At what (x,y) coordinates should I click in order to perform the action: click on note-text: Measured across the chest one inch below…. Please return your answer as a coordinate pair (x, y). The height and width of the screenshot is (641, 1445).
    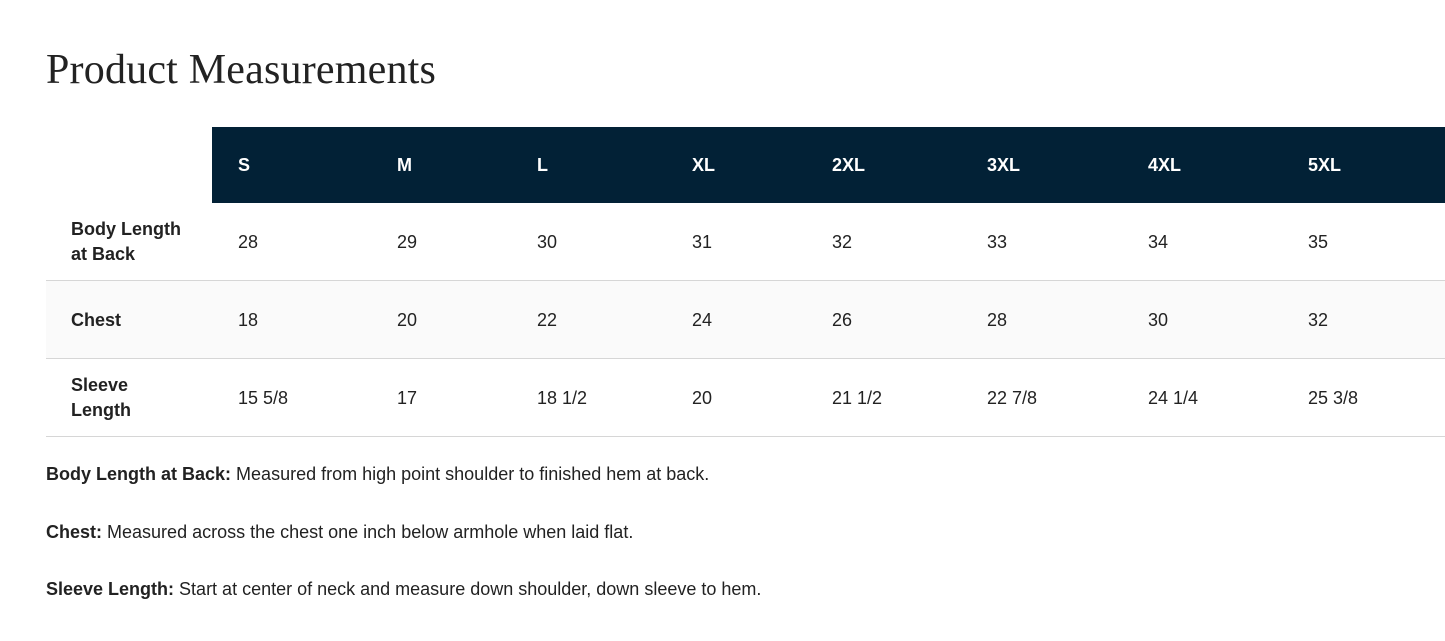
    Looking at the image, I should click on (370, 531).